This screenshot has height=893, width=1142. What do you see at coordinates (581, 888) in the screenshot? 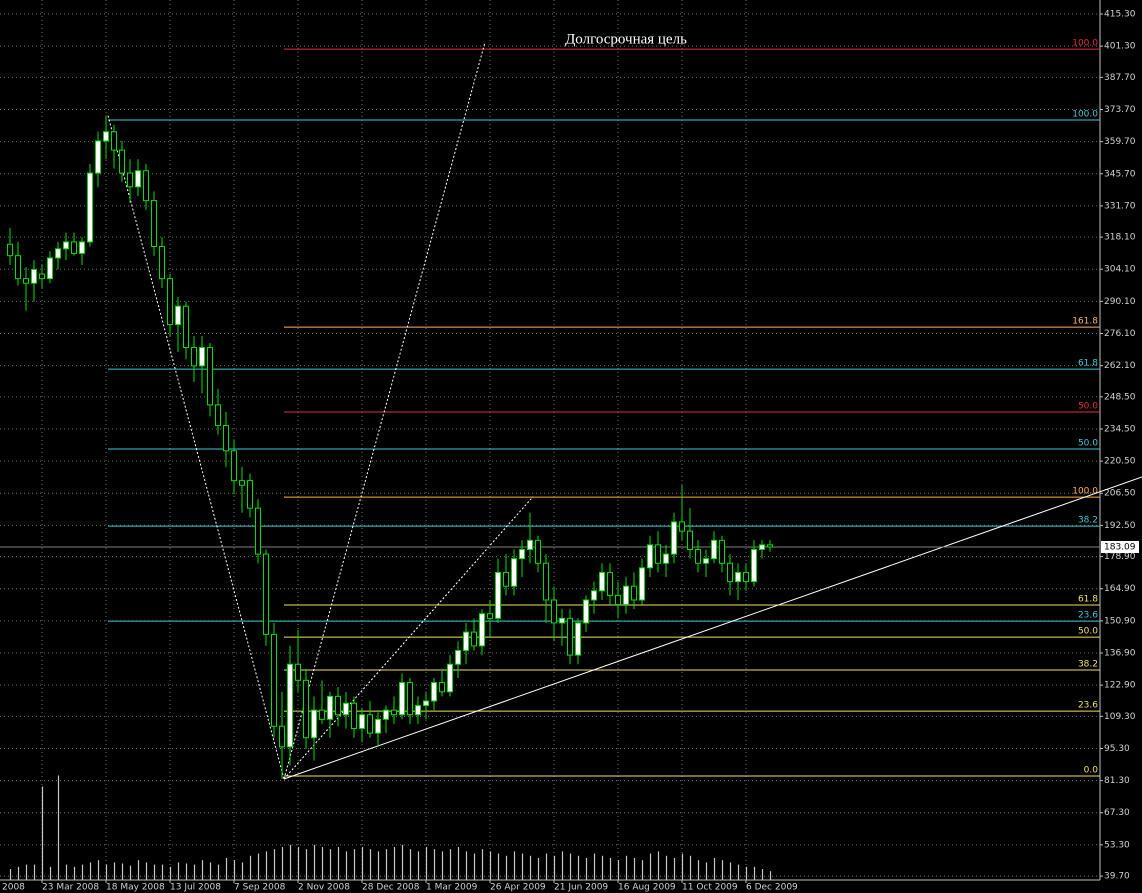
I see `x-tick-label: 21 Jun 2009` at bounding box center [581, 888].